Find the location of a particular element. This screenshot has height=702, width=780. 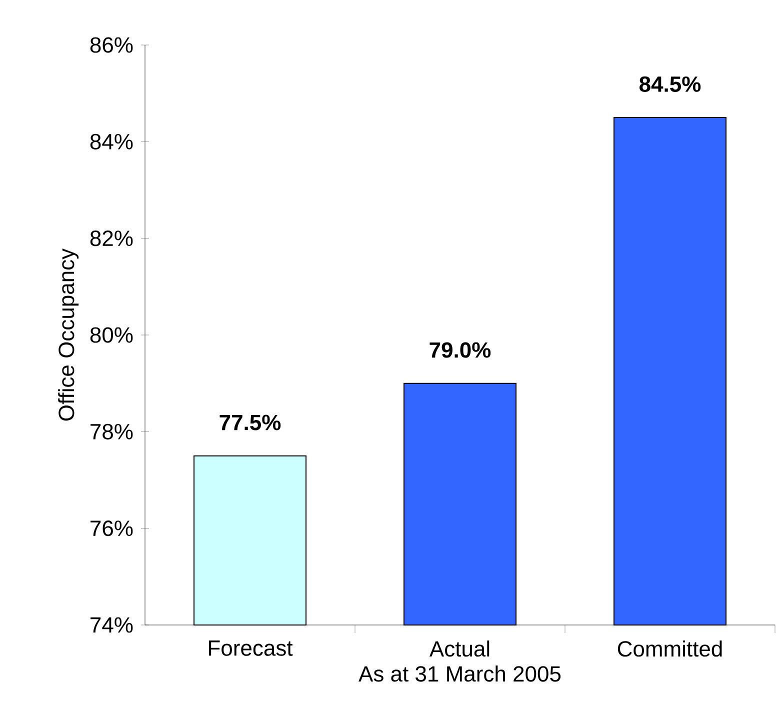

y-tick-label: 78% is located at coordinates (111, 432).